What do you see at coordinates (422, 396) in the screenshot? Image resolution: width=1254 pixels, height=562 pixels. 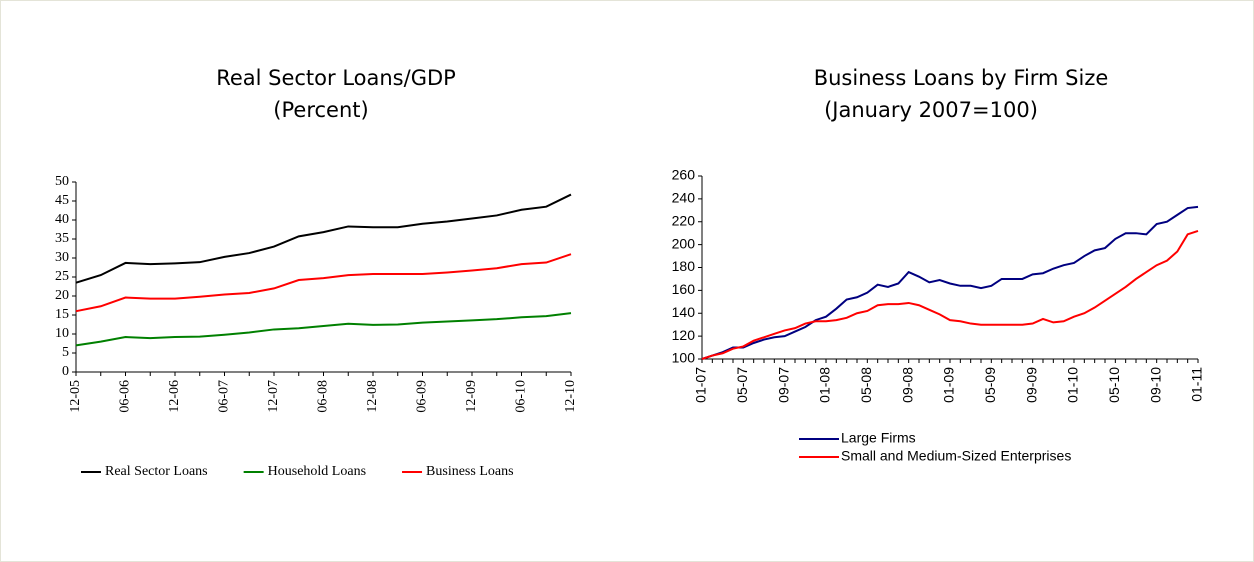 I see `x-tick-label: 06-09` at bounding box center [422, 396].